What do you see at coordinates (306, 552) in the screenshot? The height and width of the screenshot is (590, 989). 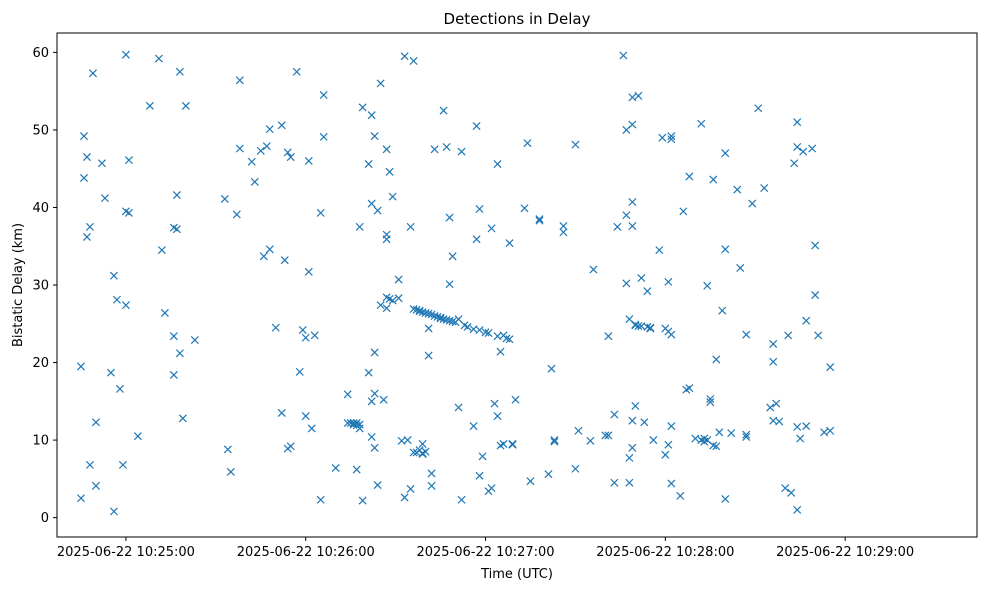 I see `x-tick-label: 2025-06-22 10:26:00` at bounding box center [306, 552].